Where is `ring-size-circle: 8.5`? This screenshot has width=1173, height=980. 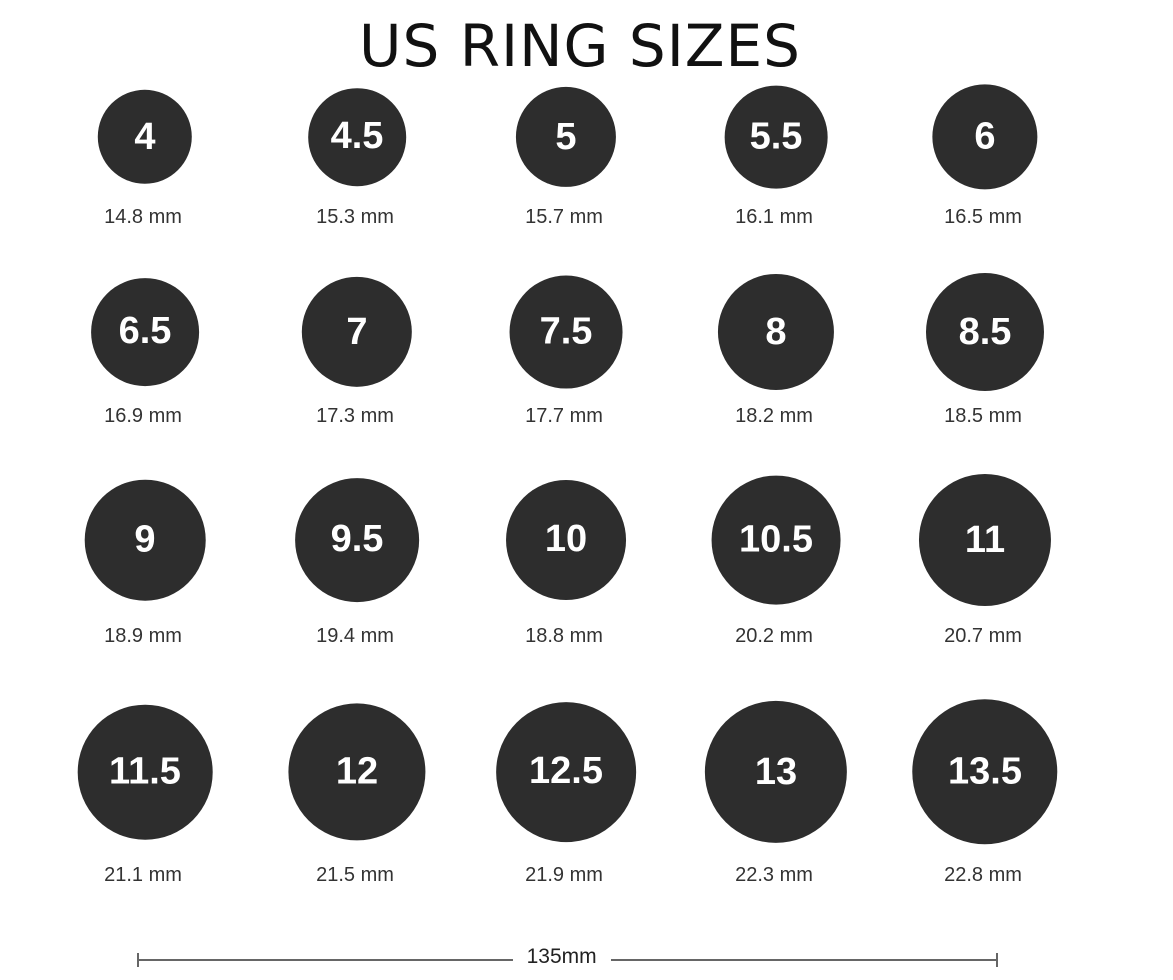 ring-size-circle: 8.5 is located at coordinates (985, 332).